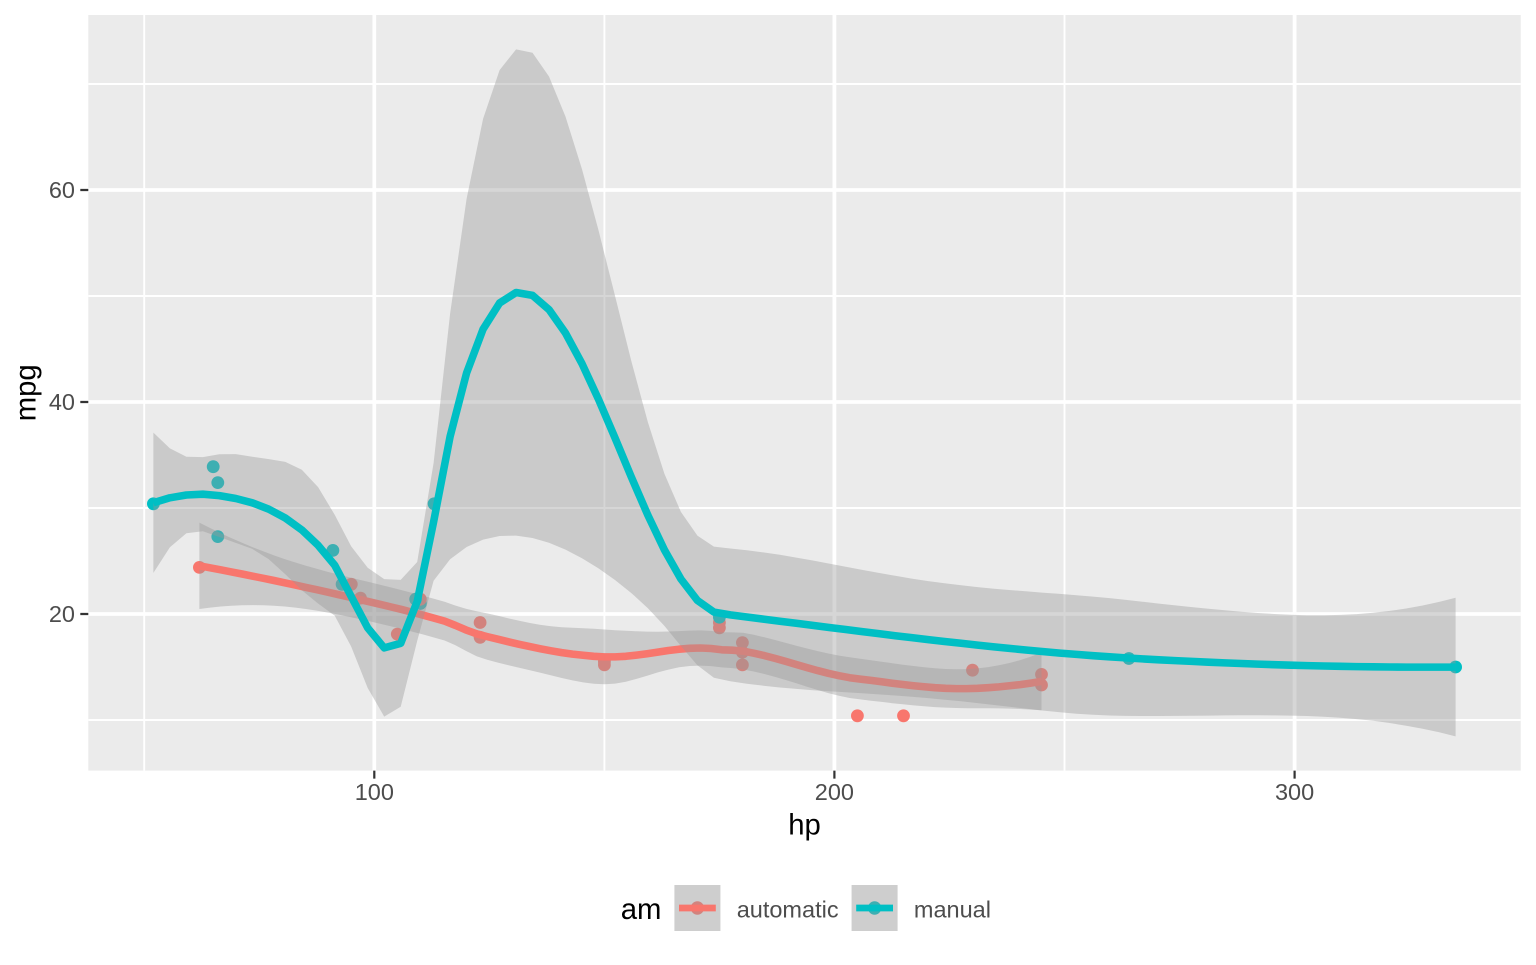 This screenshot has height=965, width=1536. Describe the element at coordinates (25, 392) in the screenshot. I see `svg-text: mpg` at that location.